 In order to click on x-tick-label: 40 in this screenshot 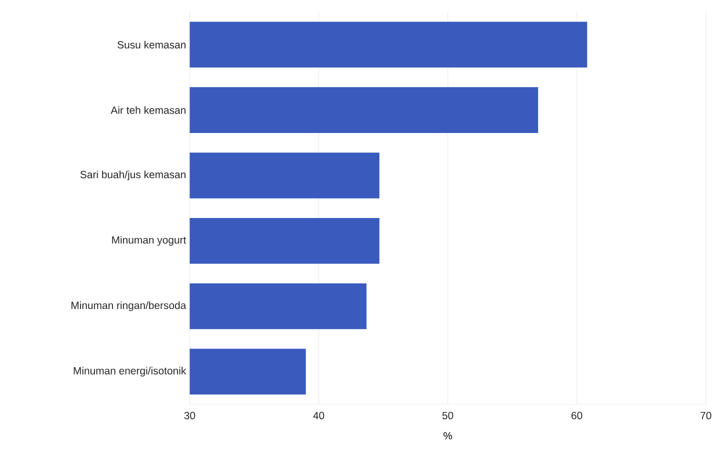, I will do `click(318, 416)`.